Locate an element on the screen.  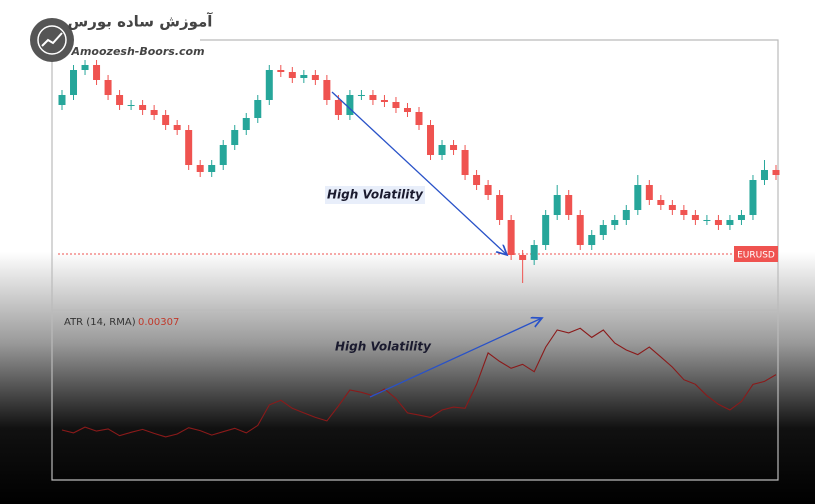
logo-subtitle: Amoozesh-Boors.com is located at coordinates (137, 51).